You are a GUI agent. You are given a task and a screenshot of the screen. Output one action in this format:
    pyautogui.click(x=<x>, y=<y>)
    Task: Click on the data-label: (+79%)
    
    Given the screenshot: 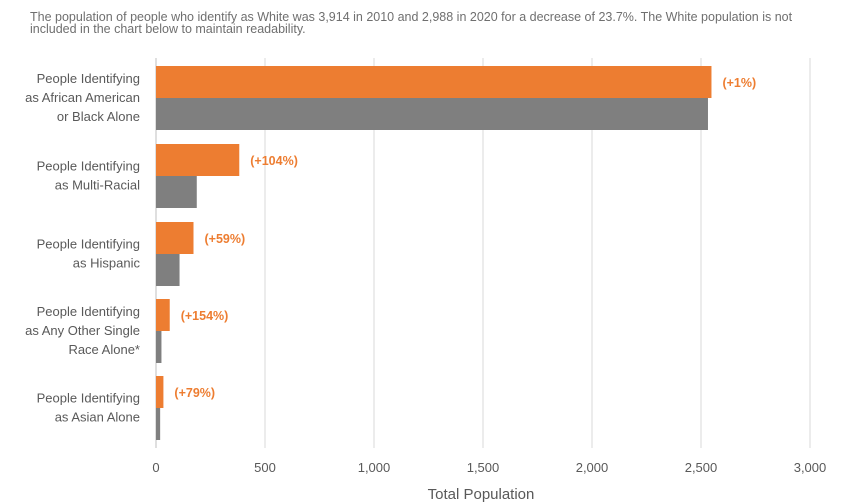 What is the action you would take?
    pyautogui.click(x=194, y=393)
    